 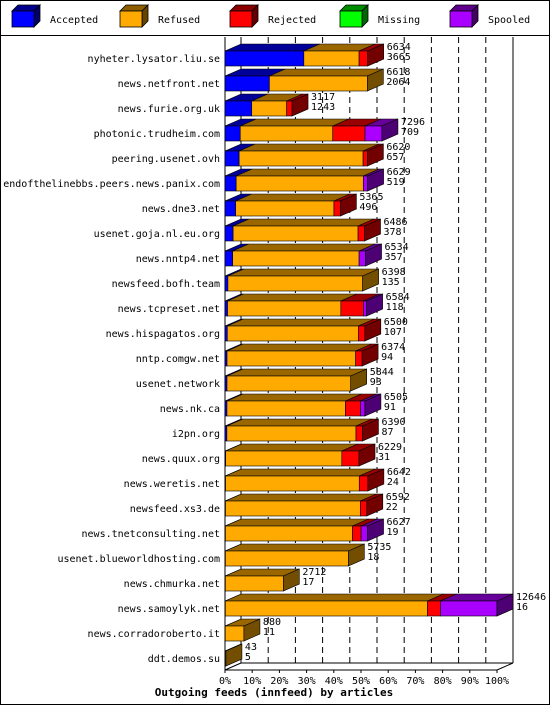 What do you see at coordinates (398, 297) in the screenshot?
I see `total-value-label: 6584` at bounding box center [398, 297].